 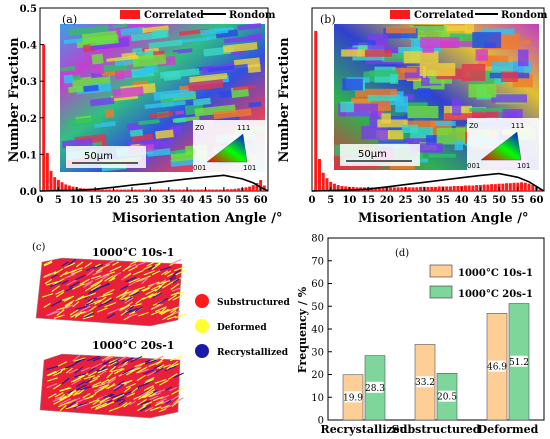 I want to click on panel-b-ylabel: Number Fraction, so click(x=284, y=100).